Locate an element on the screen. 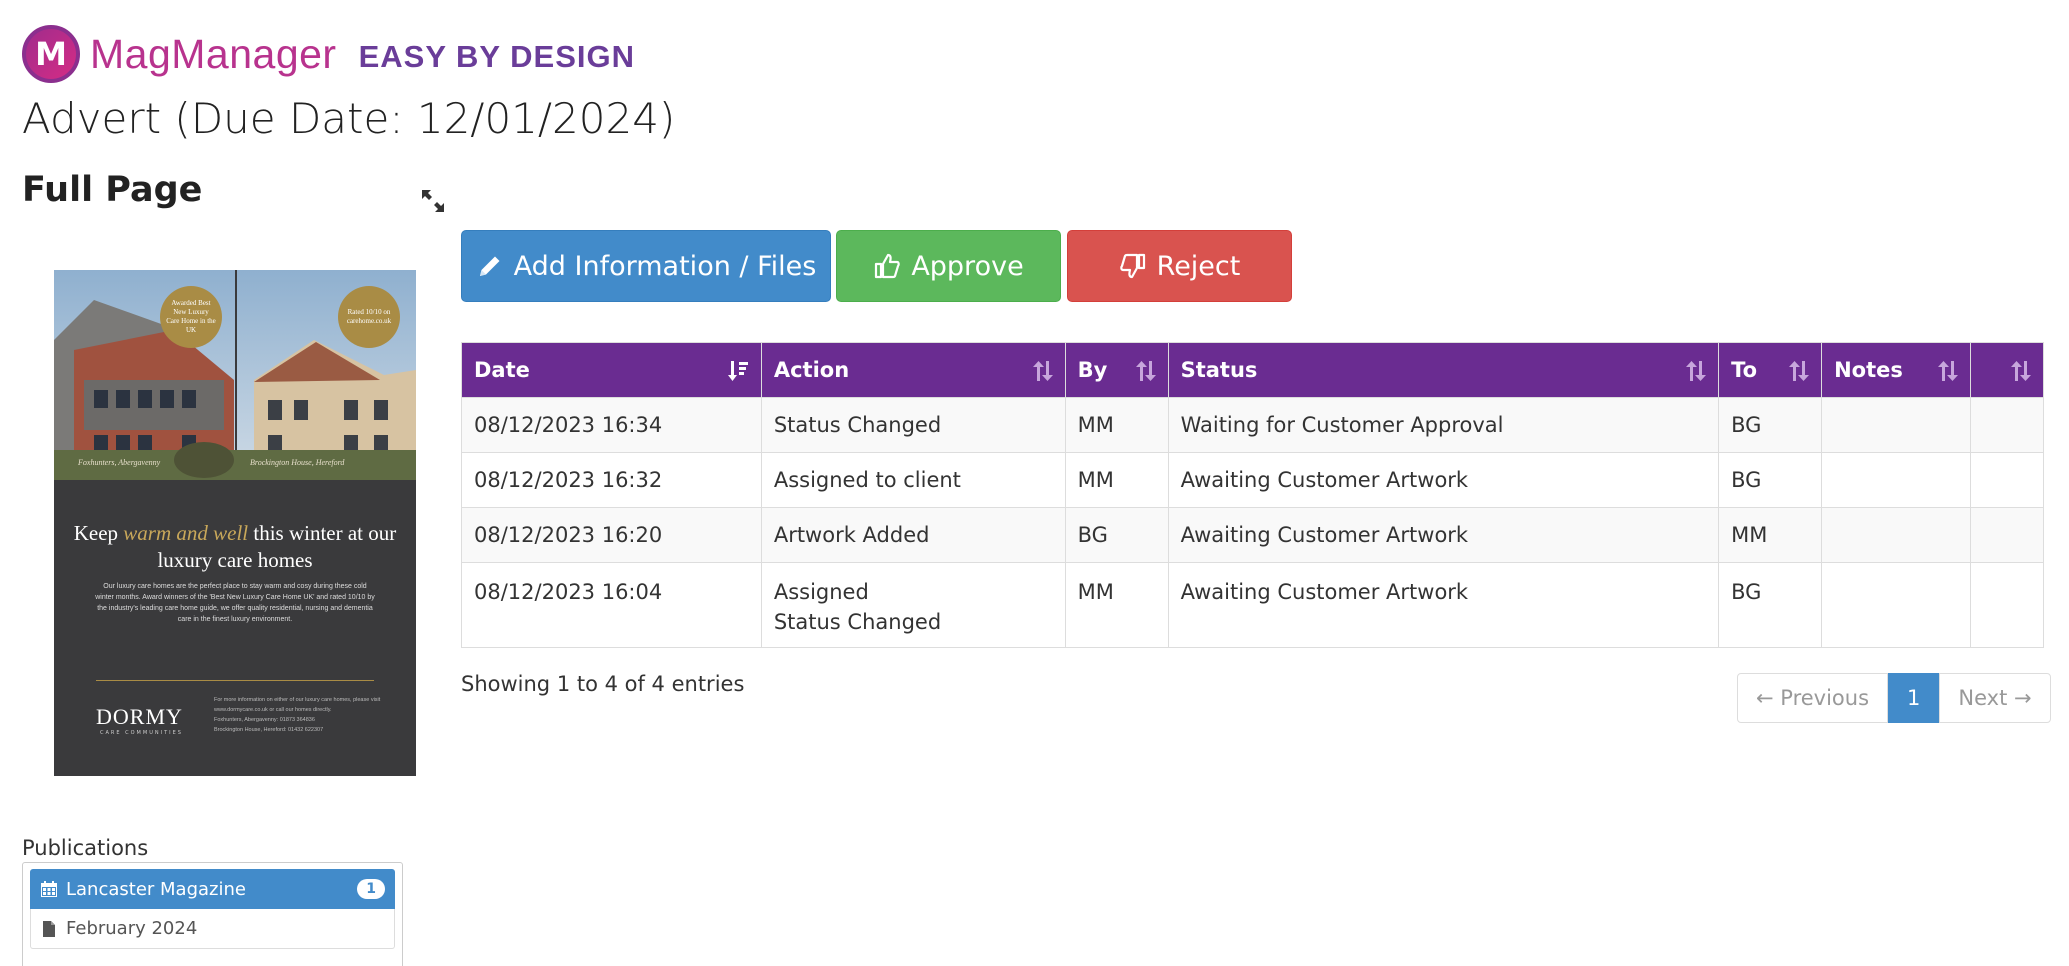 Image resolution: width=2069 pixels, height=966 pixels. file-icon is located at coordinates (49, 929).